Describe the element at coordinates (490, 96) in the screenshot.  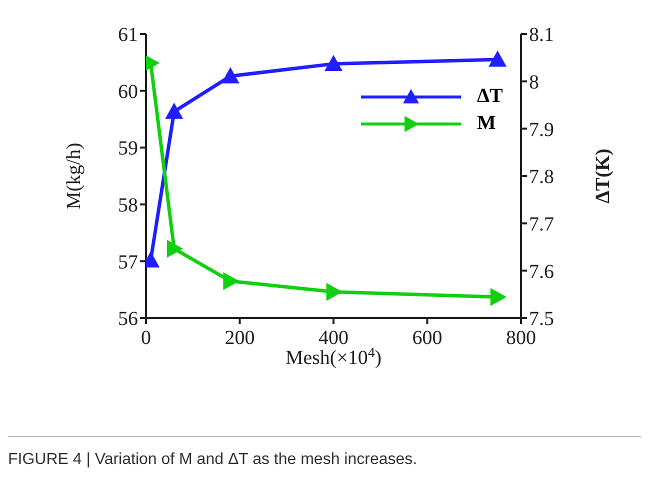
I see `legend-label: ΔT` at that location.